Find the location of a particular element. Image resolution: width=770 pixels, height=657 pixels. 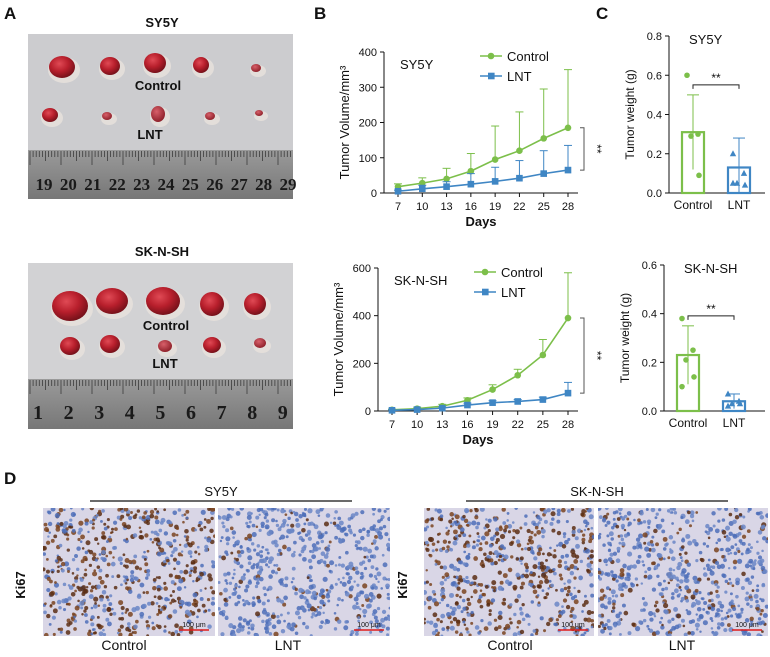

ruler-number: 29 is located at coordinates (288, 184).